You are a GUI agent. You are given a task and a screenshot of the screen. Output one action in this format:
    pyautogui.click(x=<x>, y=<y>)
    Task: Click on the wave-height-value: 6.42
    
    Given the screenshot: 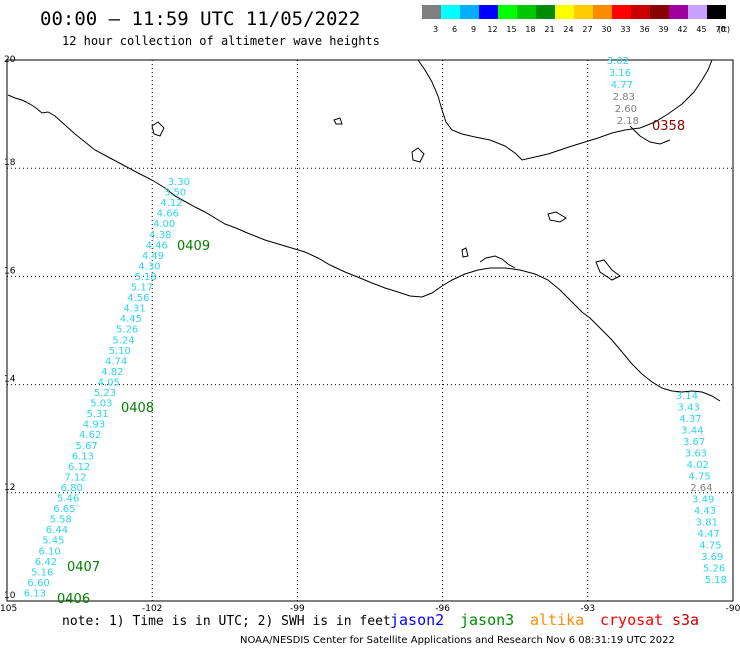 What is the action you would take?
    pyautogui.click(x=46, y=562)
    